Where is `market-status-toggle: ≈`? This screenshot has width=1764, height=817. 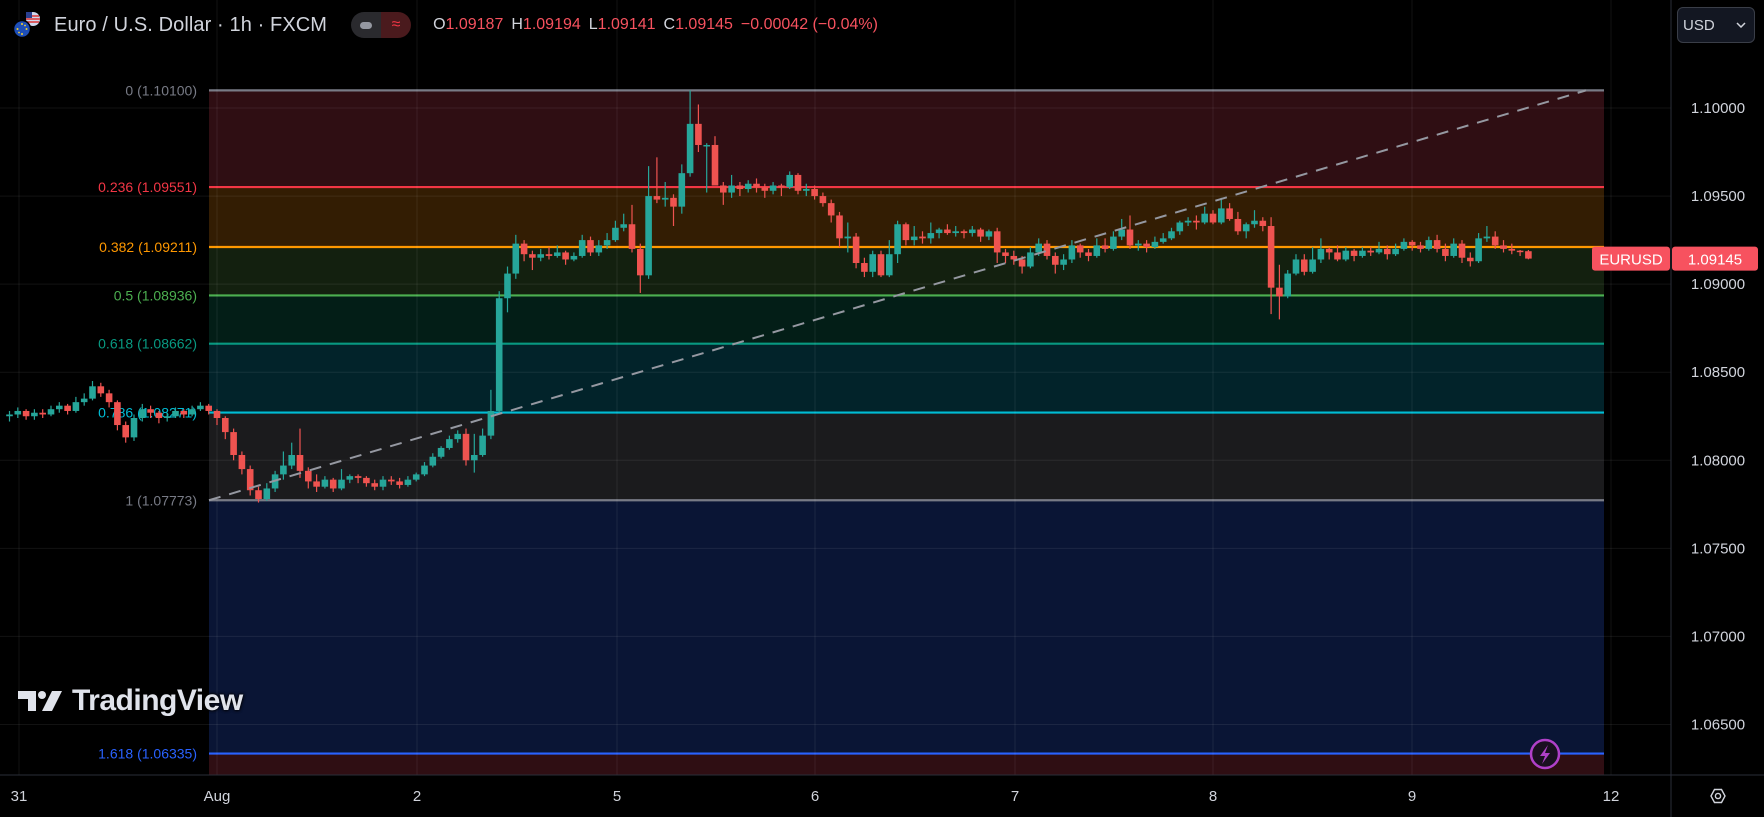
market-status-toggle: ≈ is located at coordinates (381, 25).